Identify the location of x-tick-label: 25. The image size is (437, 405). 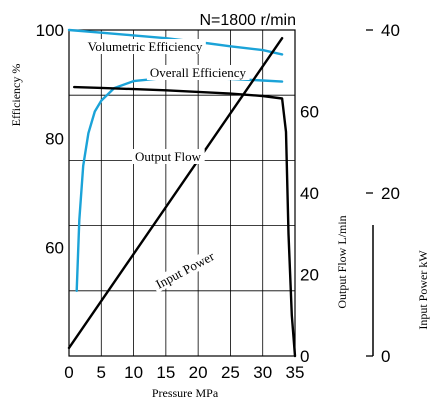
(230, 372).